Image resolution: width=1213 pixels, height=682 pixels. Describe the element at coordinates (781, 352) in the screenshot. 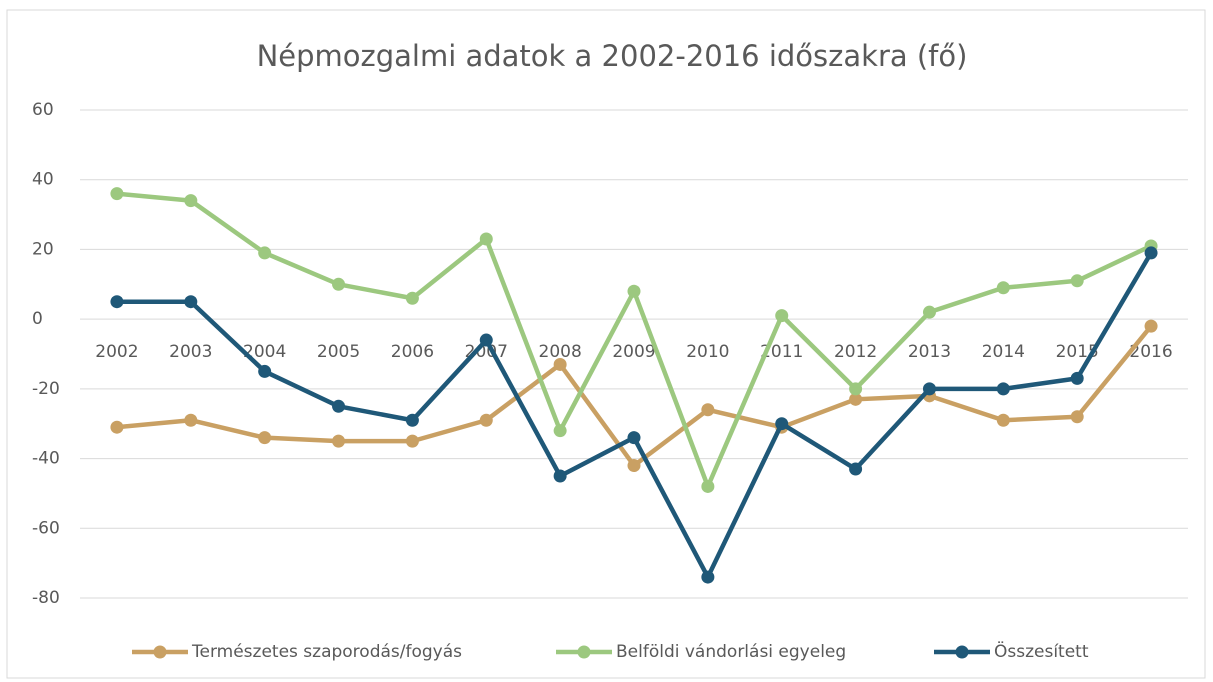

I see `x-tick-label: 2011` at that location.